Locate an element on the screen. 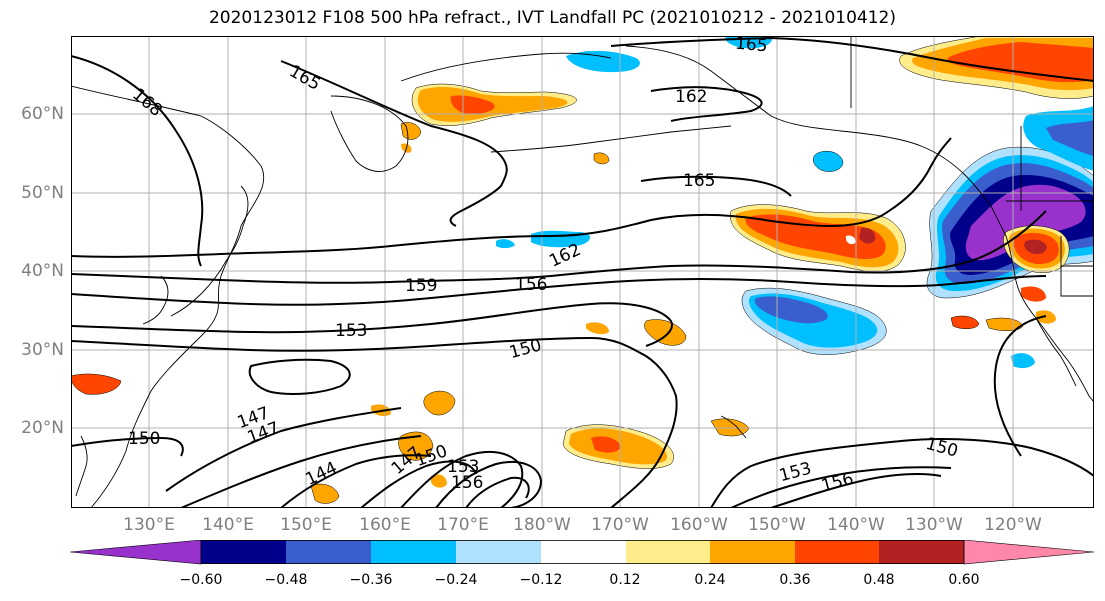 The width and height of the screenshot is (1105, 601). fill-region-w-pac-orange-a is located at coordinates (439, 403).